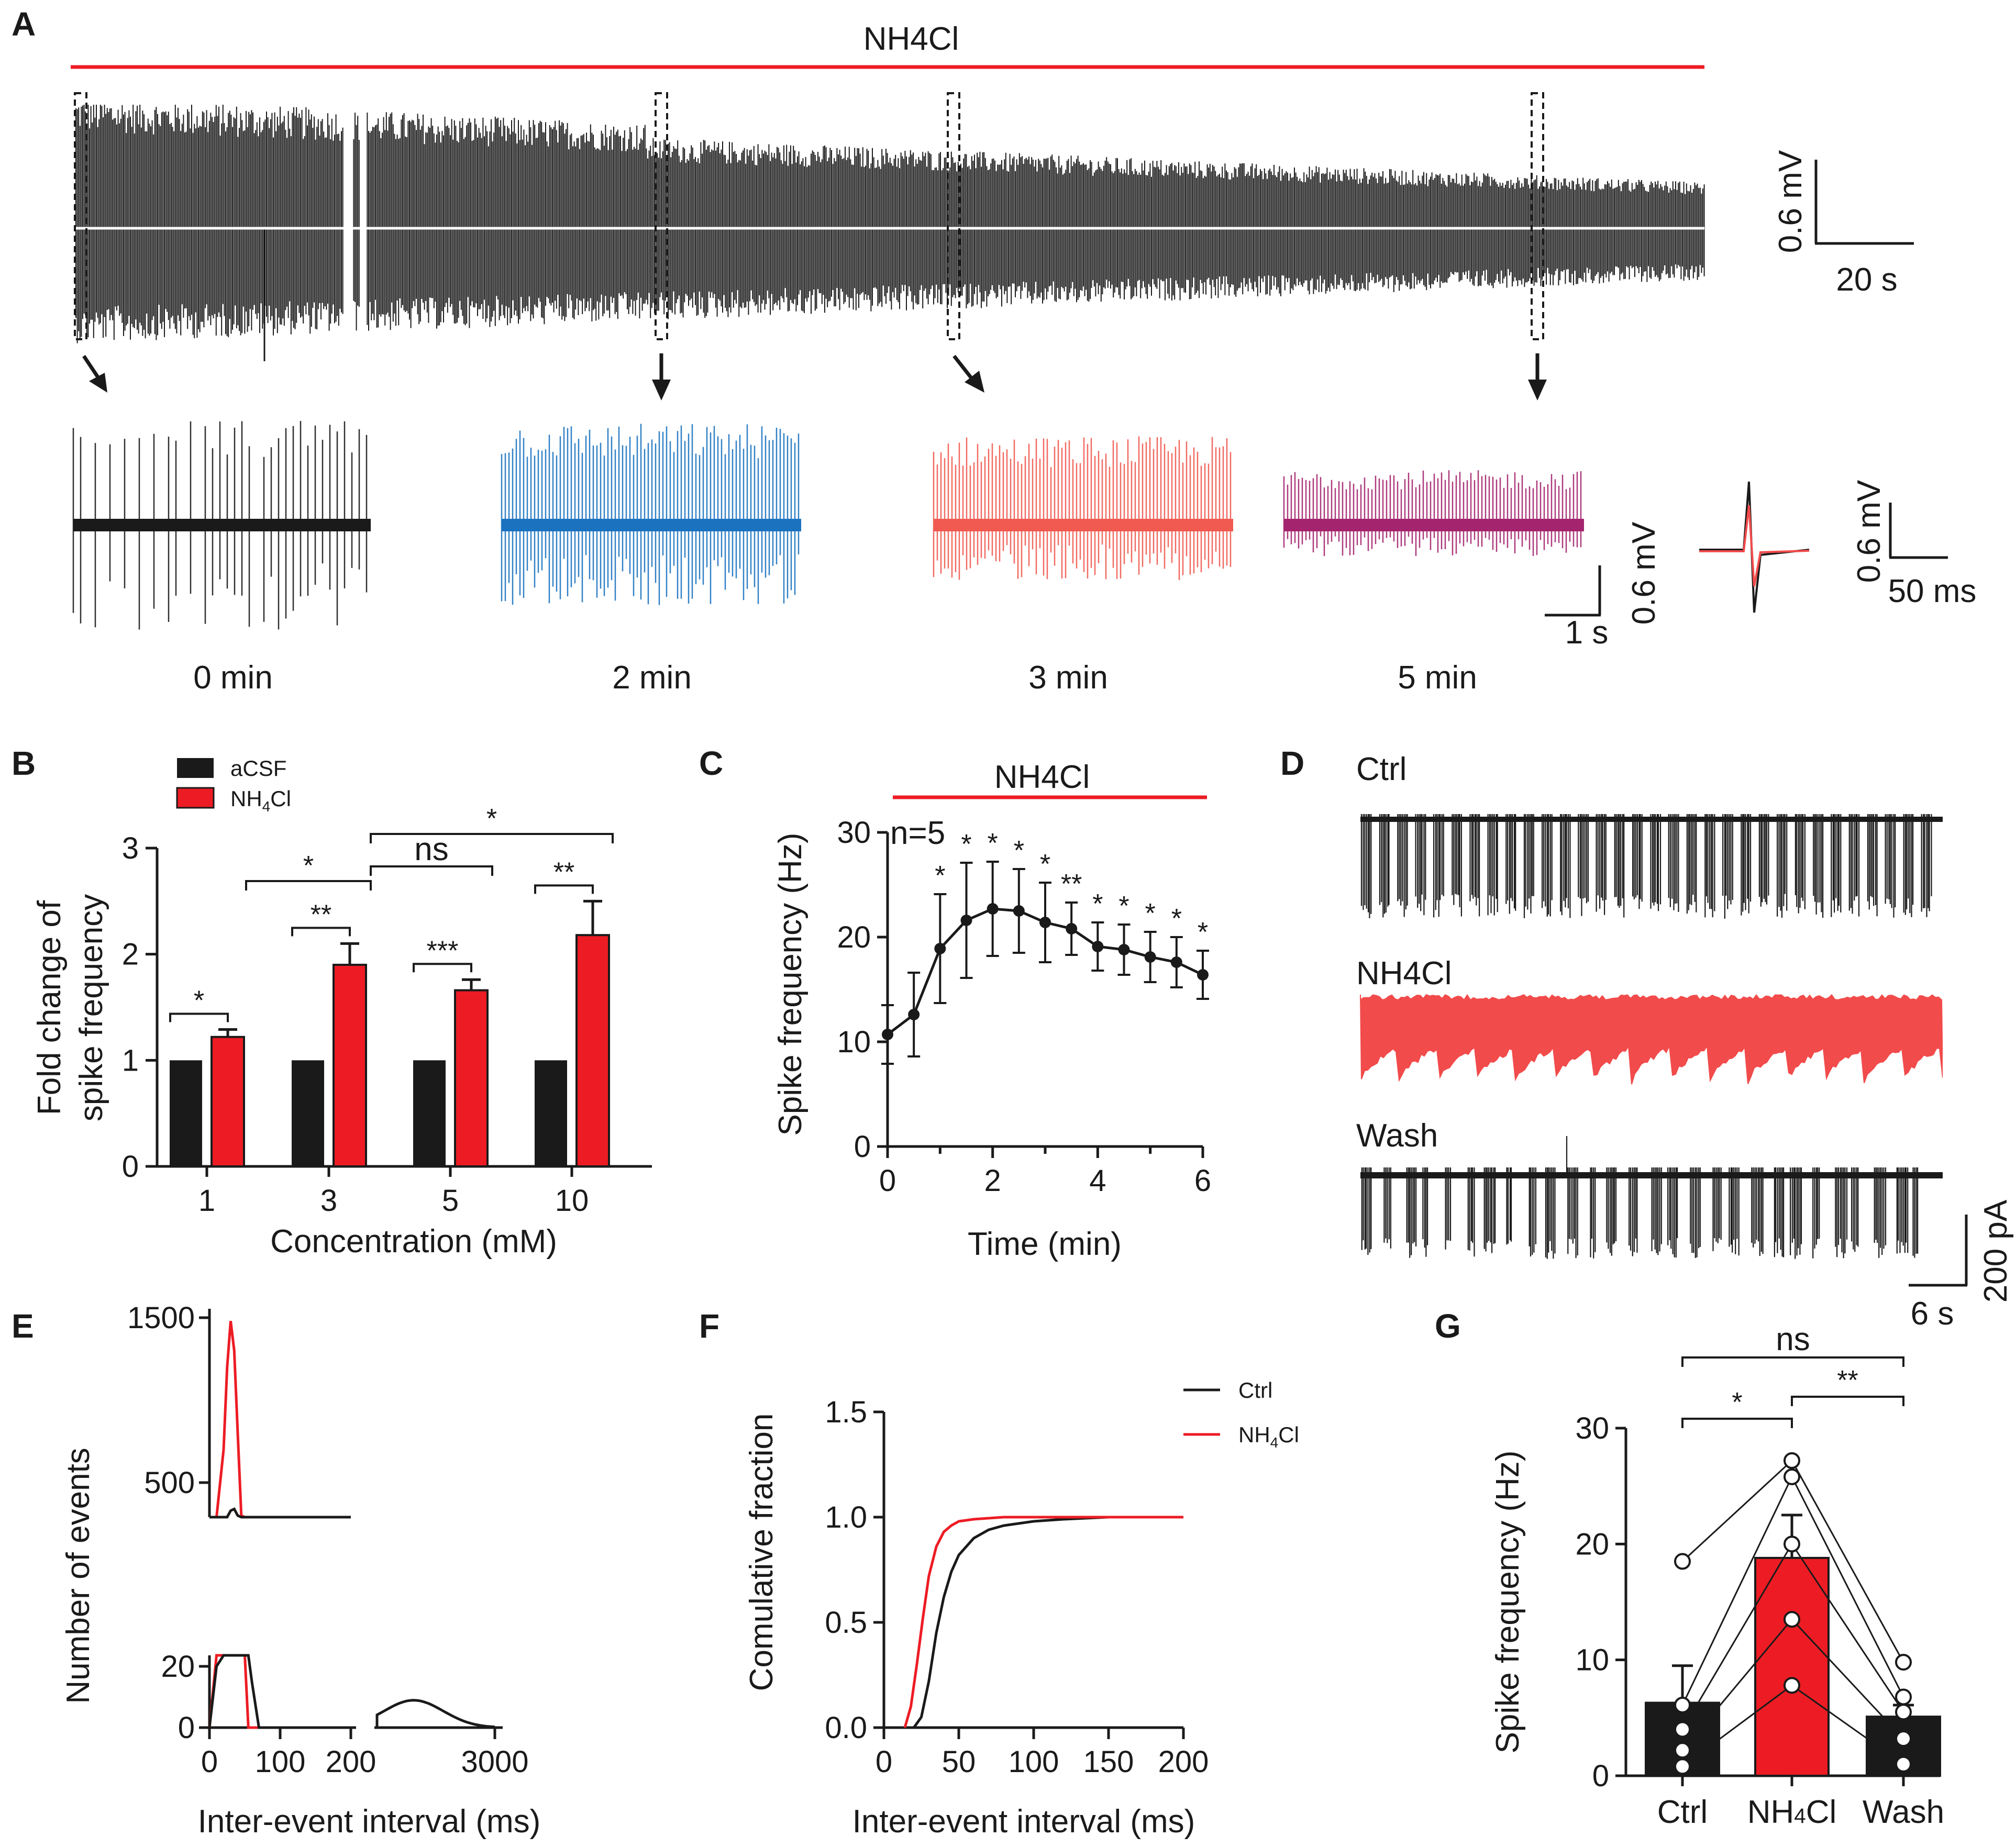 Image resolution: width=2016 pixels, height=1848 pixels. Describe the element at coordinates (1241, 1414) in the screenshot. I see `panel-f-legend: Ctrl NH4Cl` at that location.